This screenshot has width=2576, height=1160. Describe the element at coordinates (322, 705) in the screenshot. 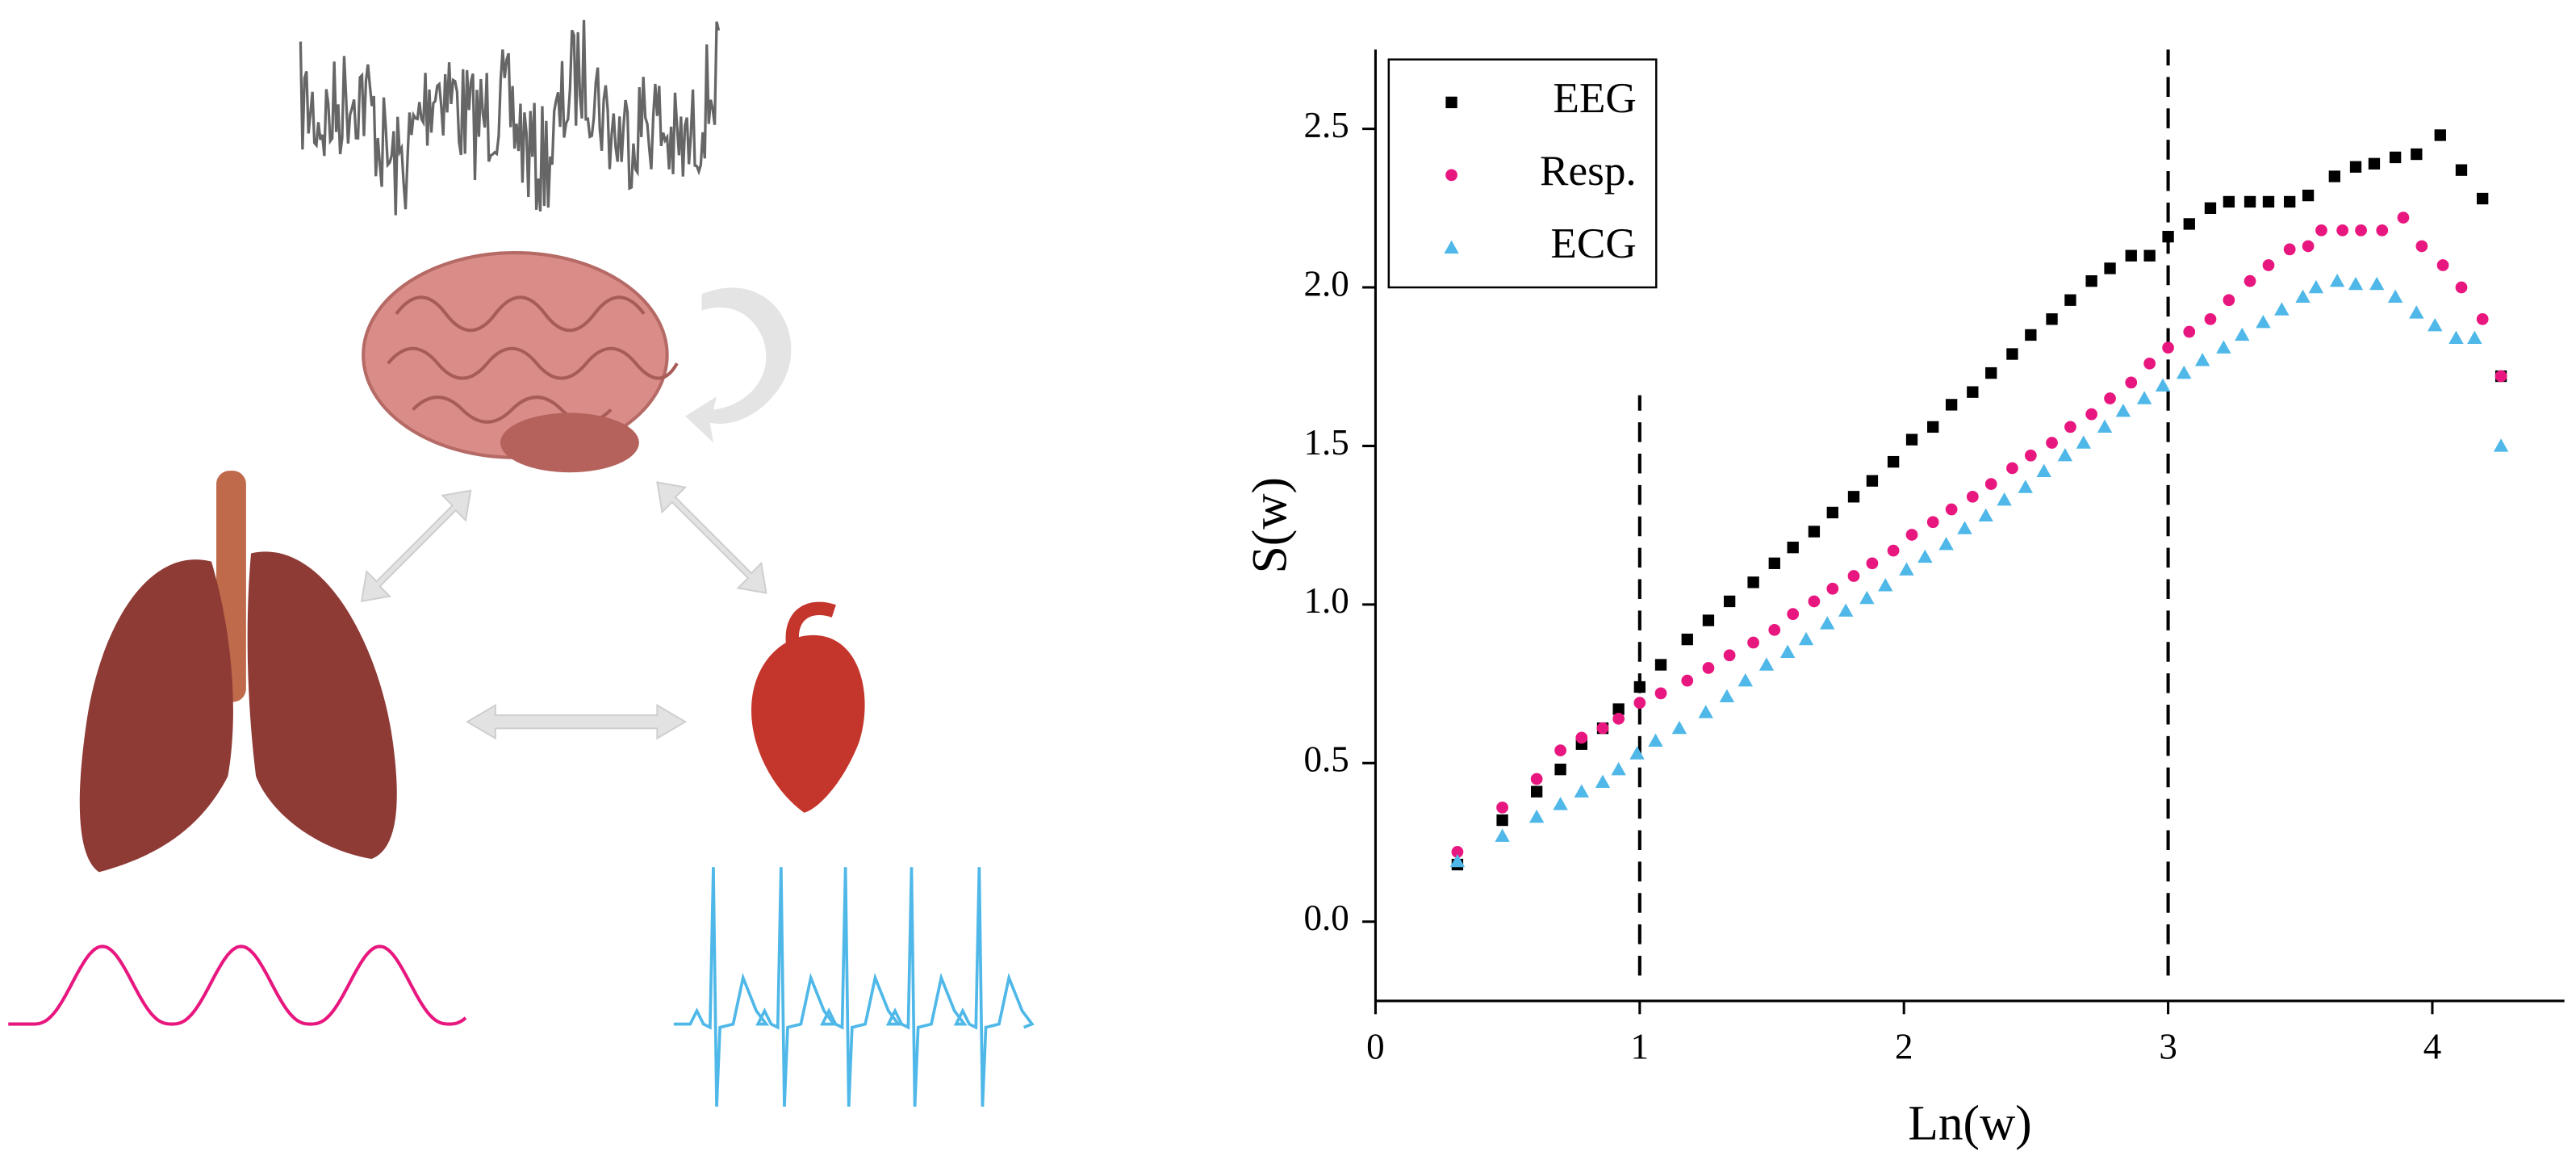

I see `lung-right` at that location.